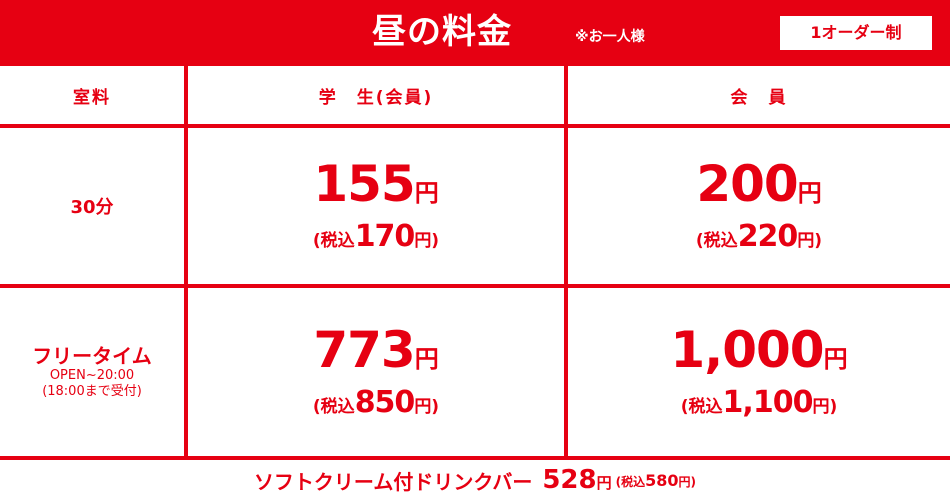  I want to click on freetime-hours: OPEN~20:00, so click(92, 375).